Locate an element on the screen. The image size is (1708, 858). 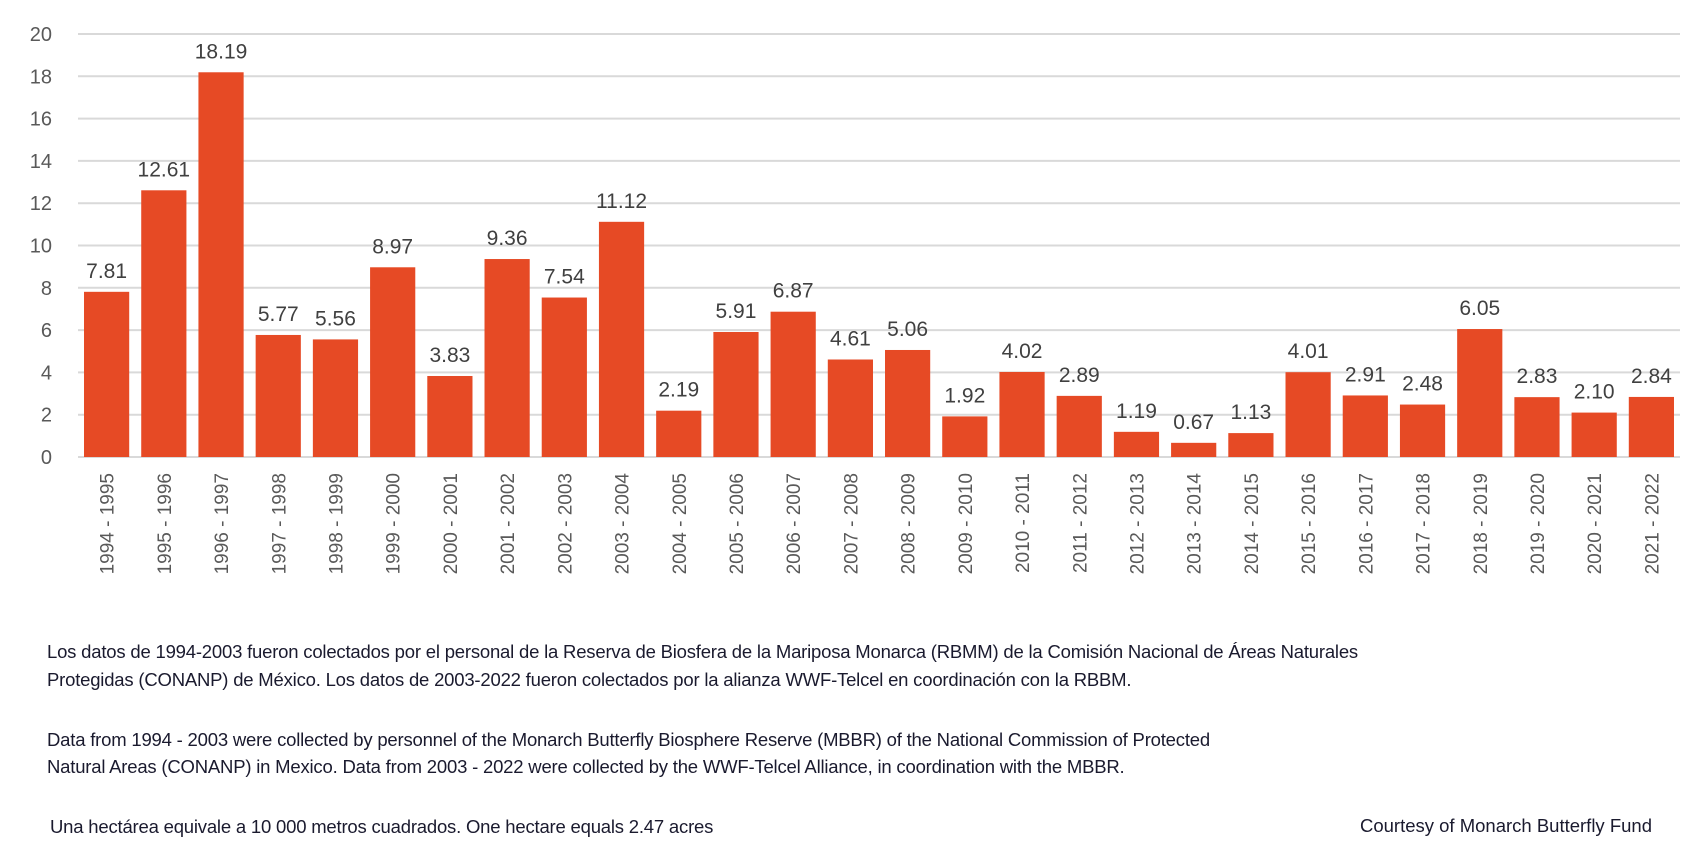
data-label: 1.13 is located at coordinates (1250, 412).